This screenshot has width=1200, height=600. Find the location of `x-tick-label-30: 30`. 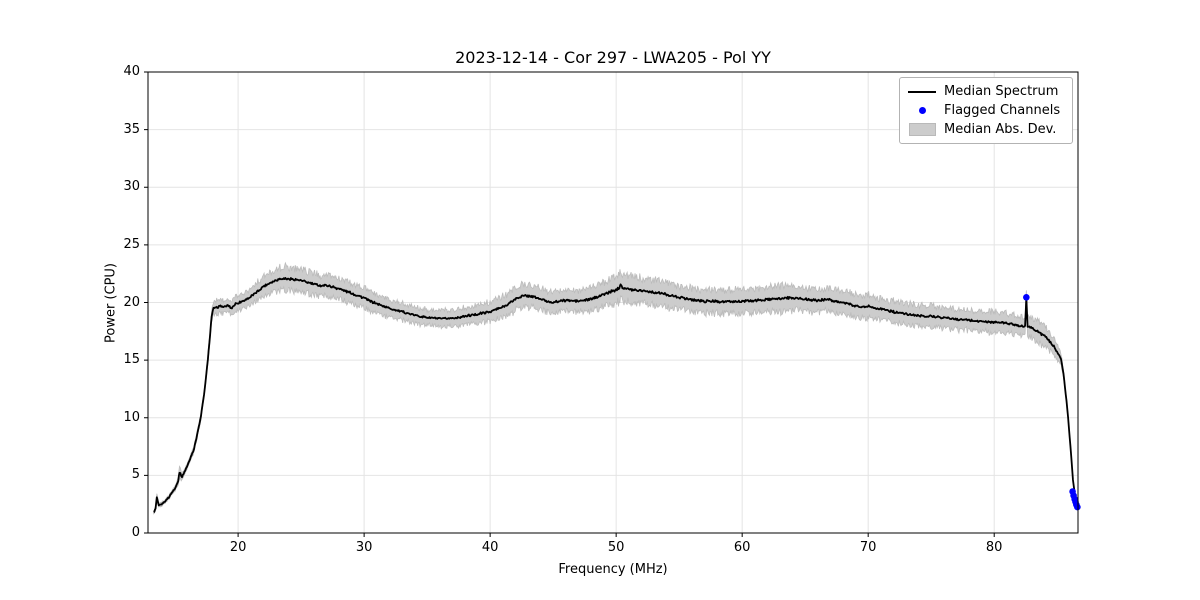

x-tick-label-30: 30 is located at coordinates (364, 547).